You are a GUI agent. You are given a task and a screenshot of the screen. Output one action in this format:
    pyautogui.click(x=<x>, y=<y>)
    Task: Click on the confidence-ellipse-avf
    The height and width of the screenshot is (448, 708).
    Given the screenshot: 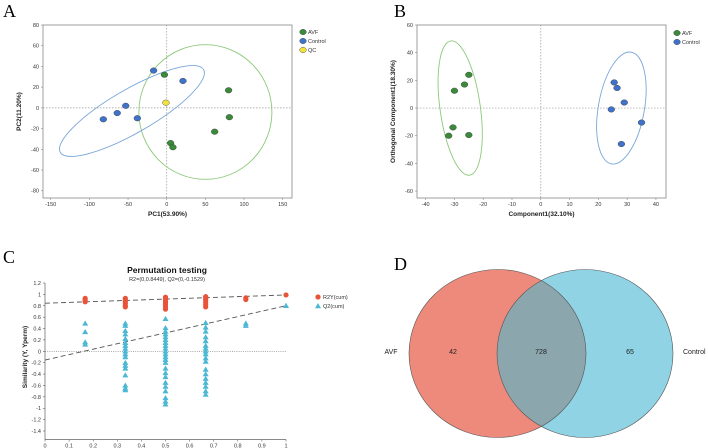 What is the action you would take?
    pyautogui.click(x=460, y=108)
    